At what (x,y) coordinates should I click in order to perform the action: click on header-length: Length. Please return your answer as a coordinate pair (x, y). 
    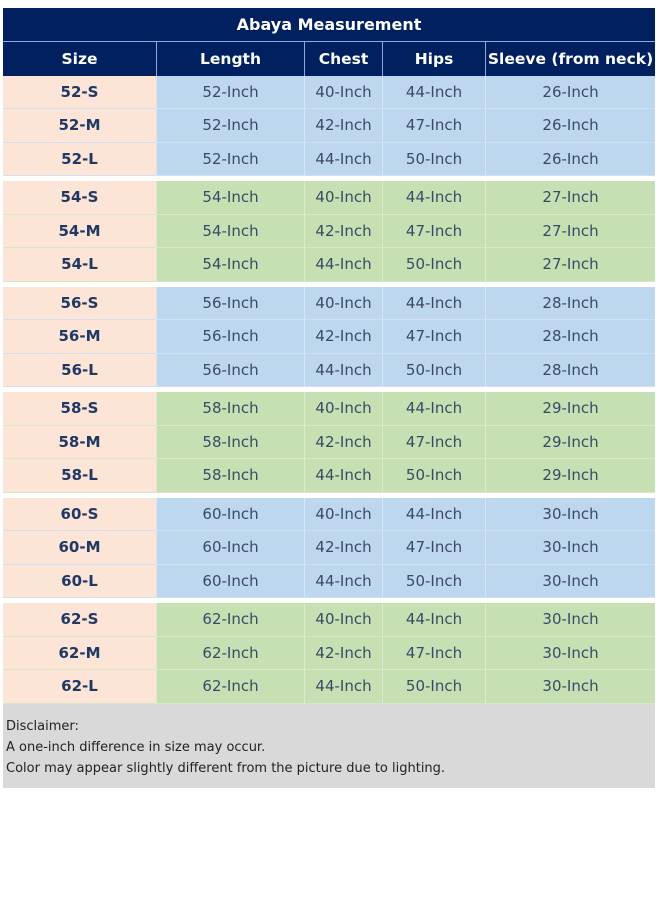
    Looking at the image, I should click on (231, 59).